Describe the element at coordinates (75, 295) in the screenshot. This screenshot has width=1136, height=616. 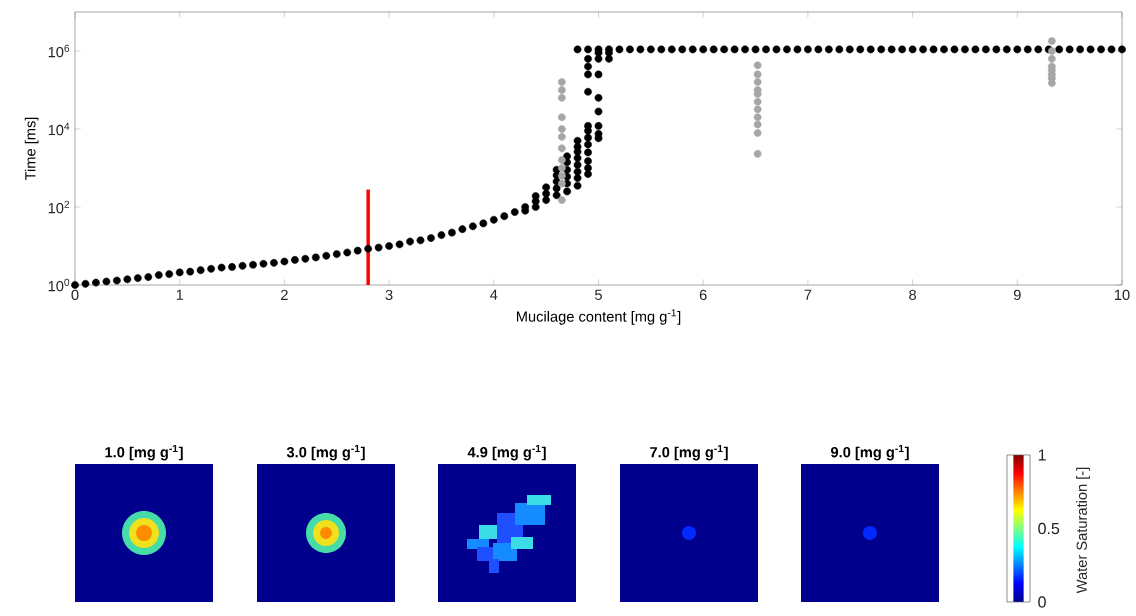
I see `x-tick-label: 0` at that location.